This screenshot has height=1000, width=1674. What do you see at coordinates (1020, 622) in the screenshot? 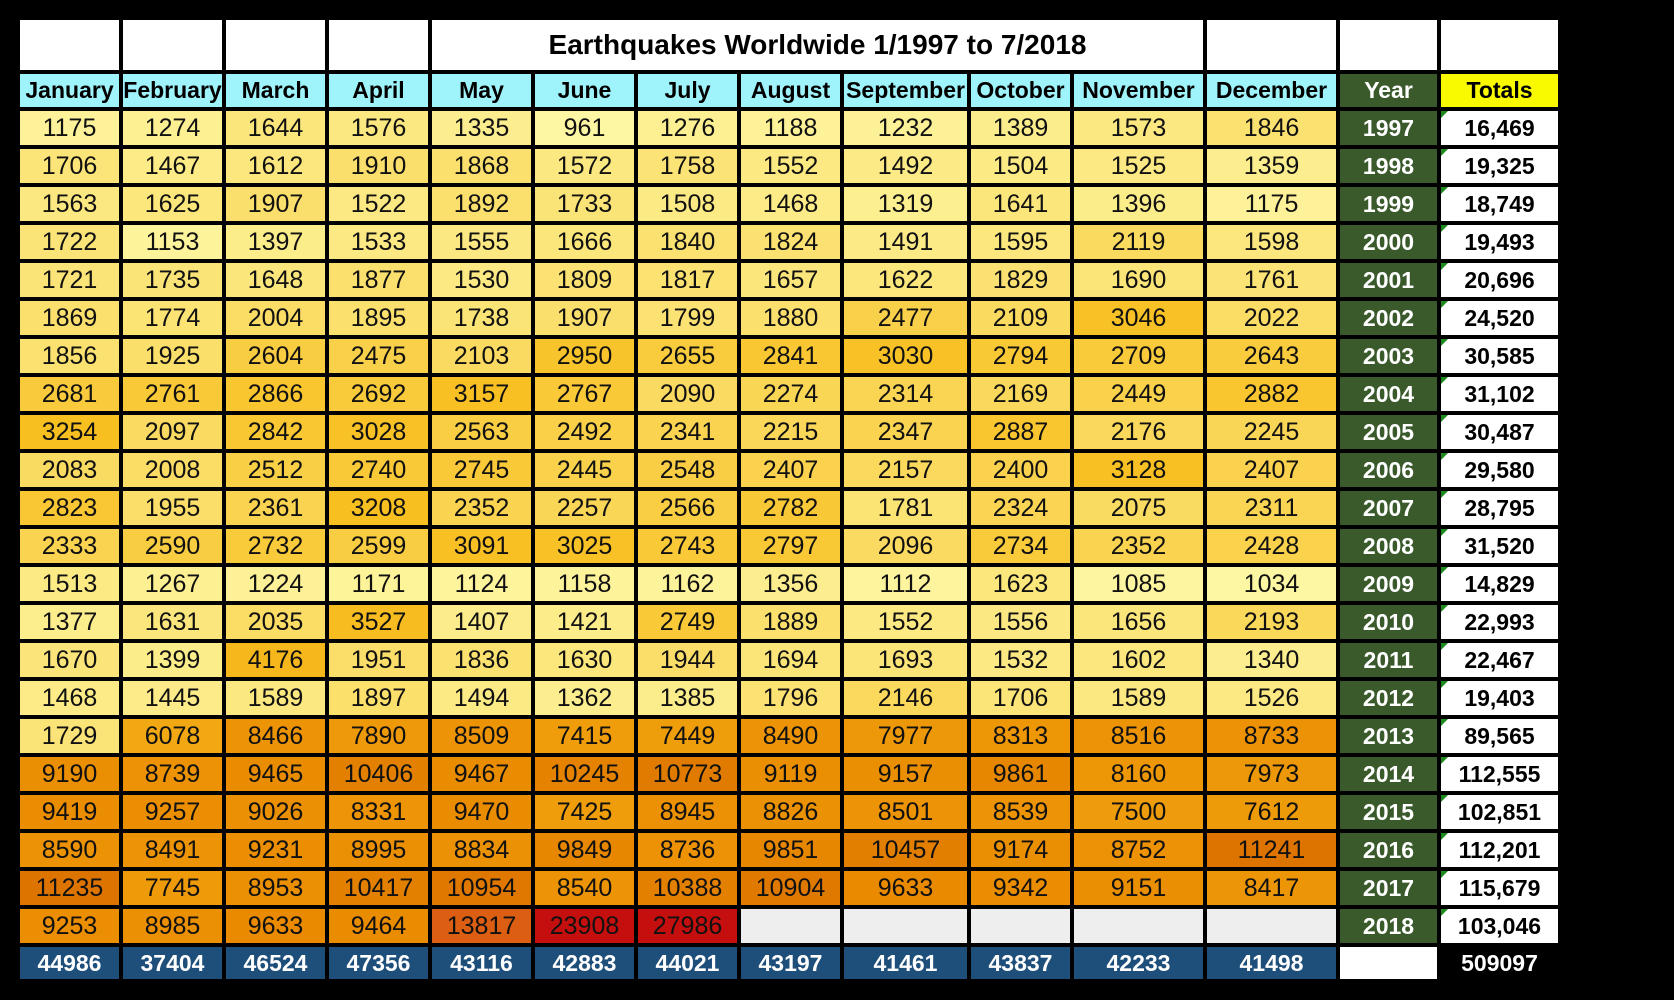
I see `data-cell: 1556` at bounding box center [1020, 622].